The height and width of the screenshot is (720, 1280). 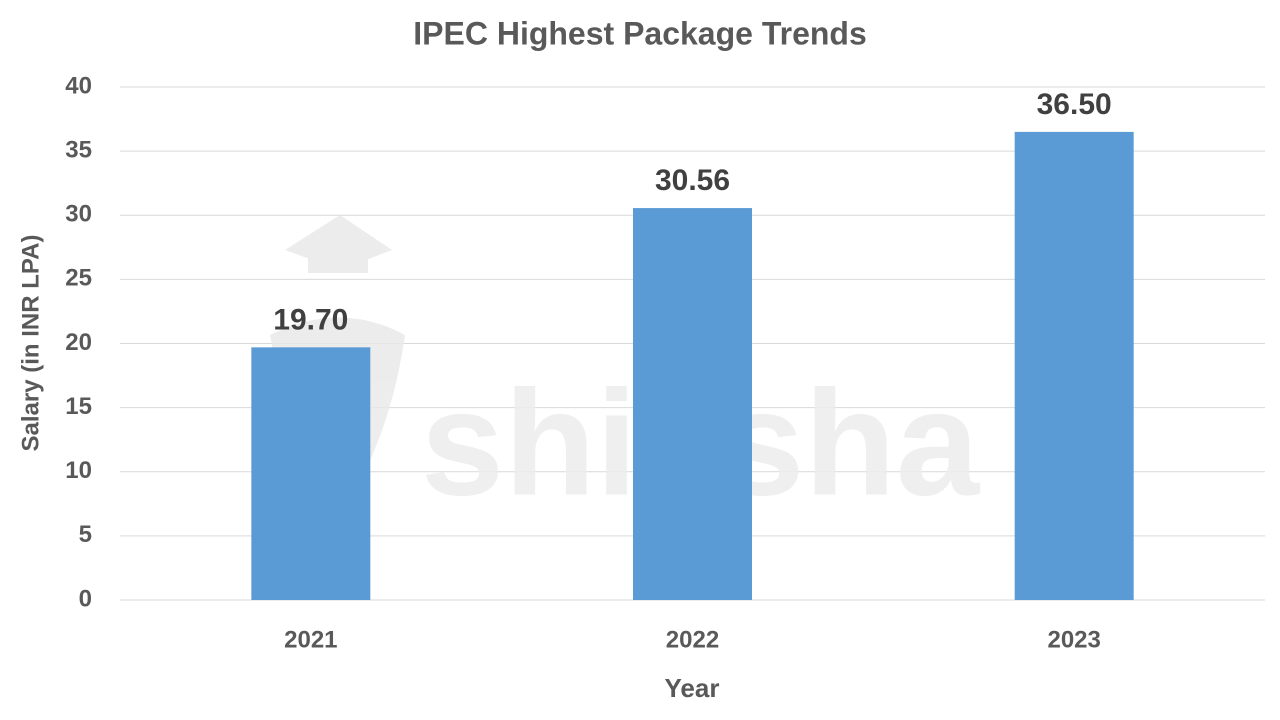 What do you see at coordinates (85, 534) in the screenshot?
I see `y-tick-label: 5` at bounding box center [85, 534].